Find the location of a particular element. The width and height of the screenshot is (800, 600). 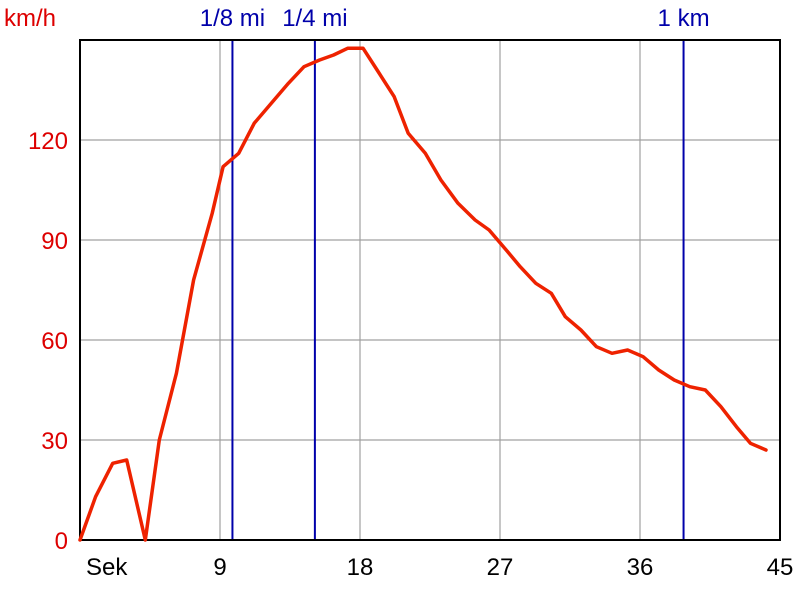

x-tick-label: 9 is located at coordinates (219, 567).